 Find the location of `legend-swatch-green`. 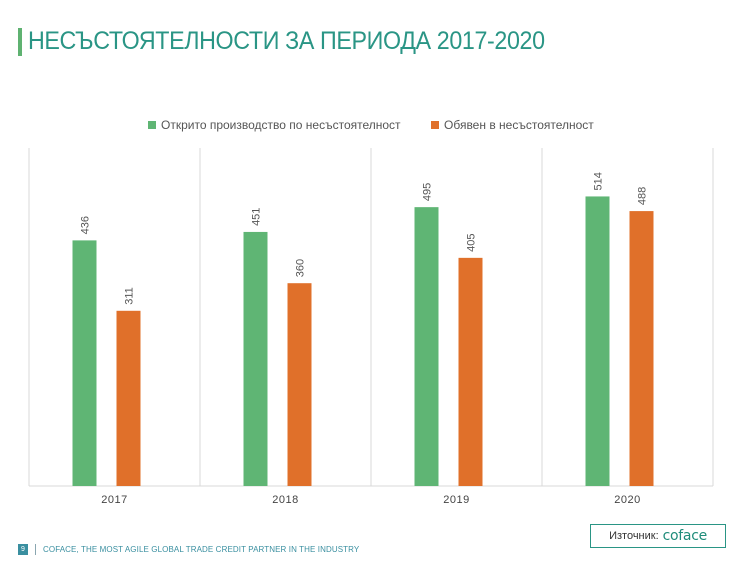

legend-swatch-green is located at coordinates (152, 125).